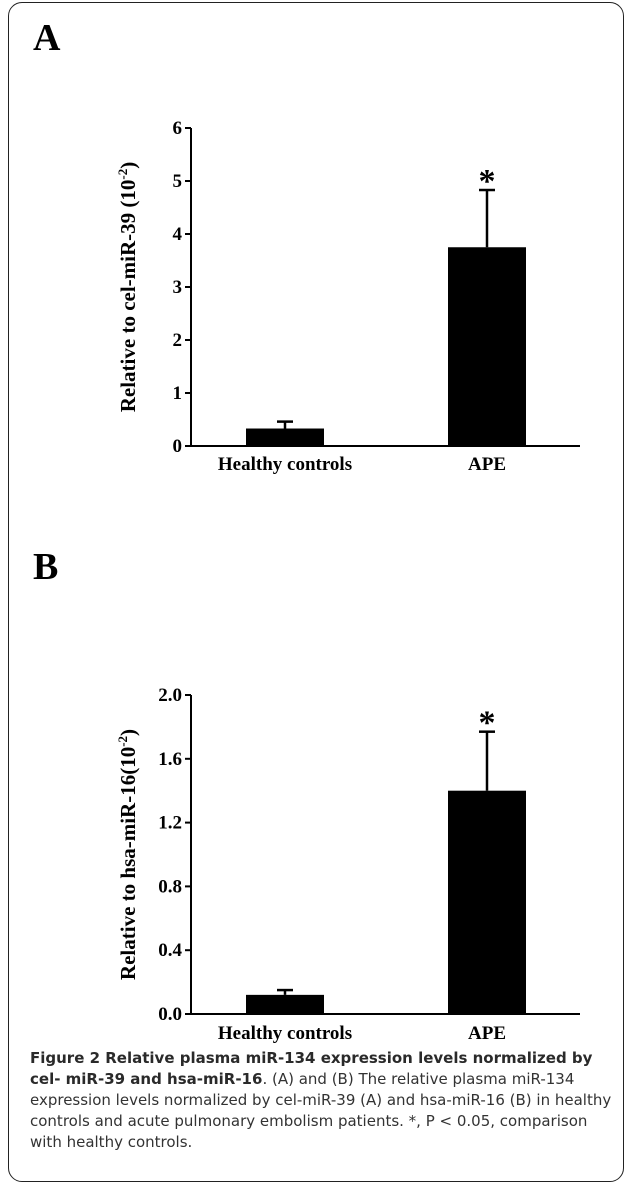 This screenshot has width=636, height=1195. What do you see at coordinates (170, 823) in the screenshot?
I see `y-tick-label: 1.2` at bounding box center [170, 823].